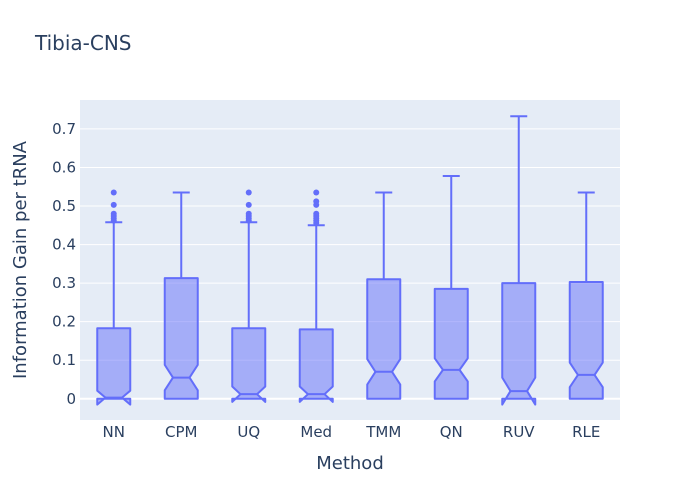 Image resolution: width=700 pixels, height=500 pixels. What do you see at coordinates (64, 322) in the screenshot?
I see `y-tick-label: 0.2` at bounding box center [64, 322].